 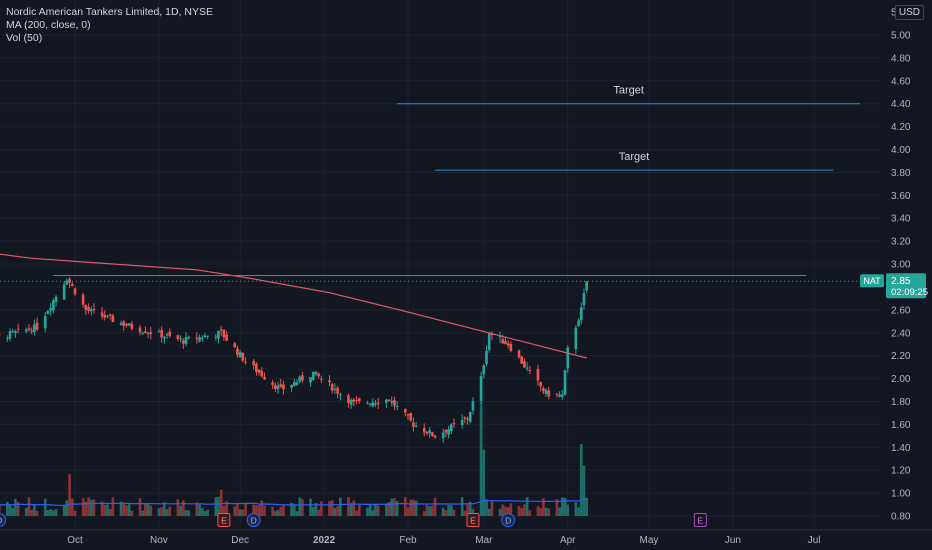 What do you see at coordinates (909, 12) in the screenshot?
I see `currency-badge: USD` at bounding box center [909, 12].